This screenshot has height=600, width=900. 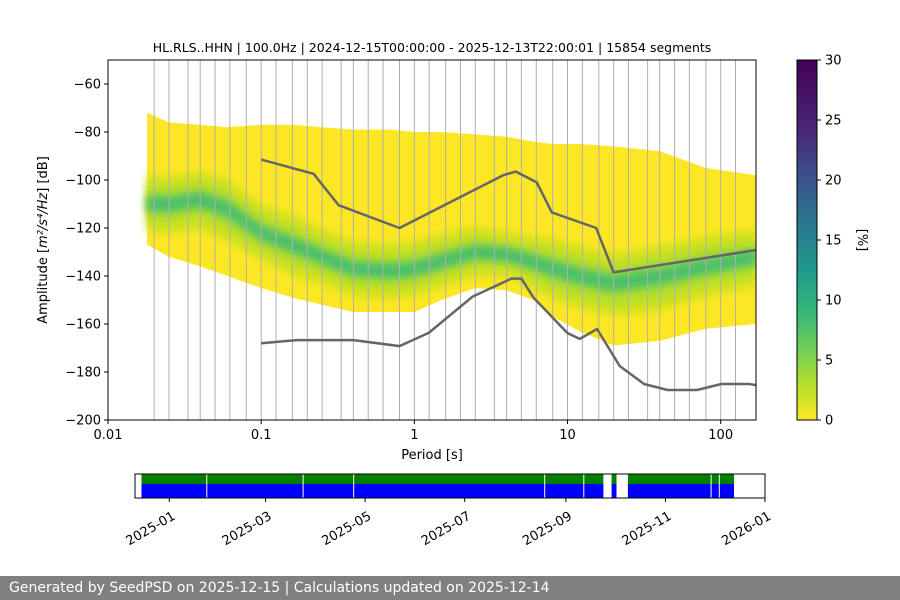 What do you see at coordinates (547, 529) in the screenshot?
I see `timeline-tick-label: 2025-09` at bounding box center [547, 529].